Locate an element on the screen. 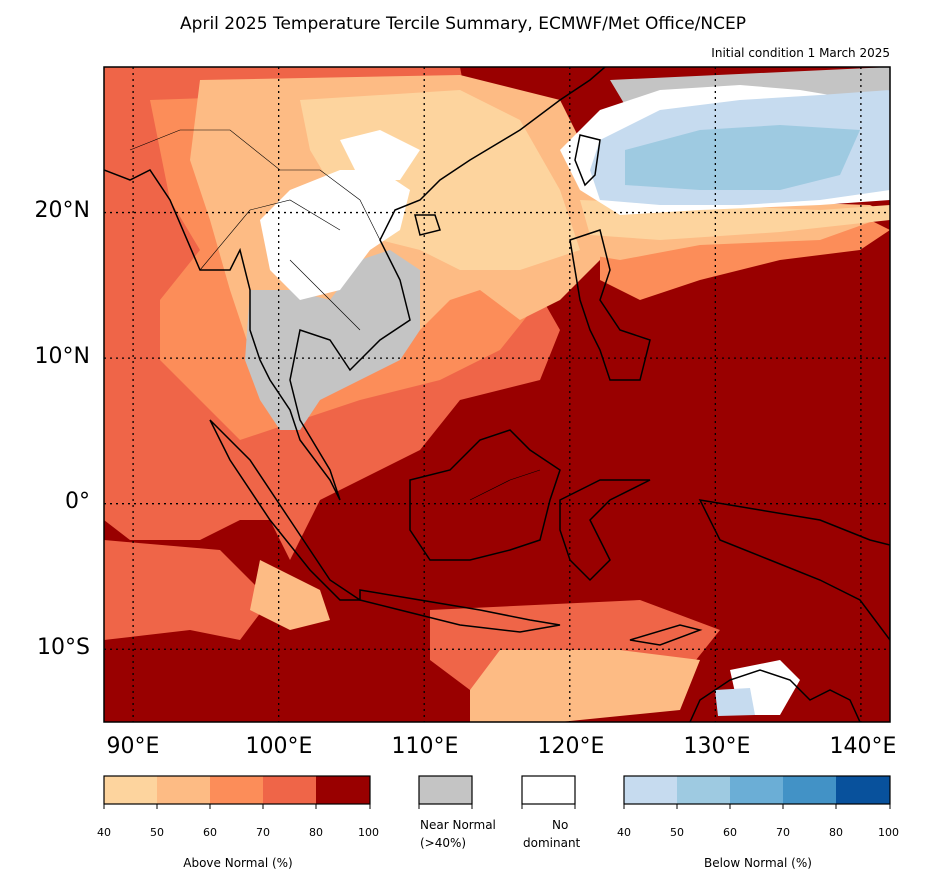 The width and height of the screenshot is (926, 893). lon-tick-140e: 140°E is located at coordinates (863, 746).